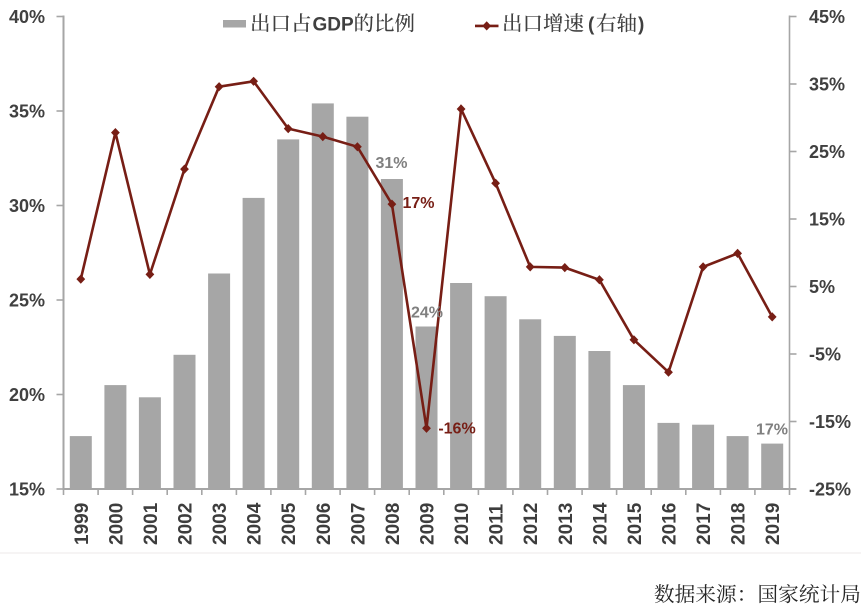 The height and width of the screenshot is (612, 861). Describe the element at coordinates (27, 395) in the screenshot. I see `svg-text: 20%` at that location.